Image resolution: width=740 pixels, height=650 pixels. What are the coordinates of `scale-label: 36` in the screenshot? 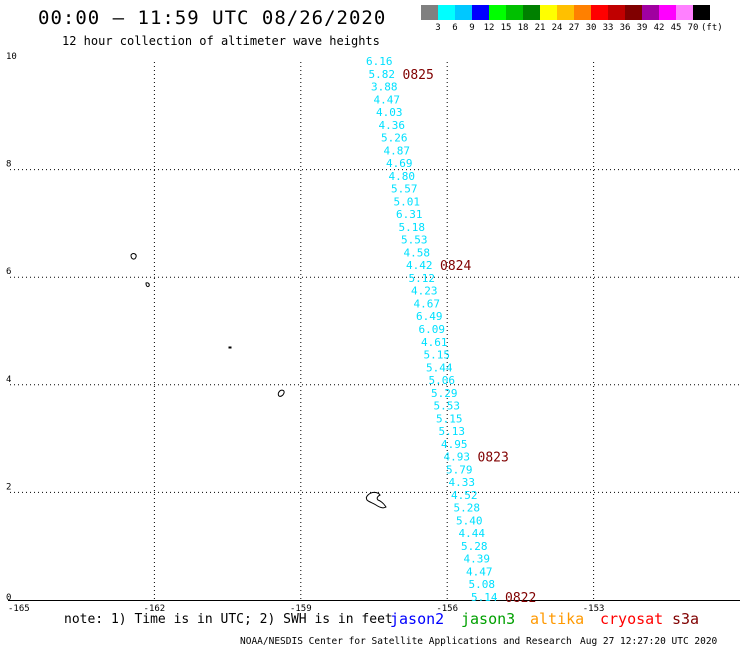 It's located at (625, 28).